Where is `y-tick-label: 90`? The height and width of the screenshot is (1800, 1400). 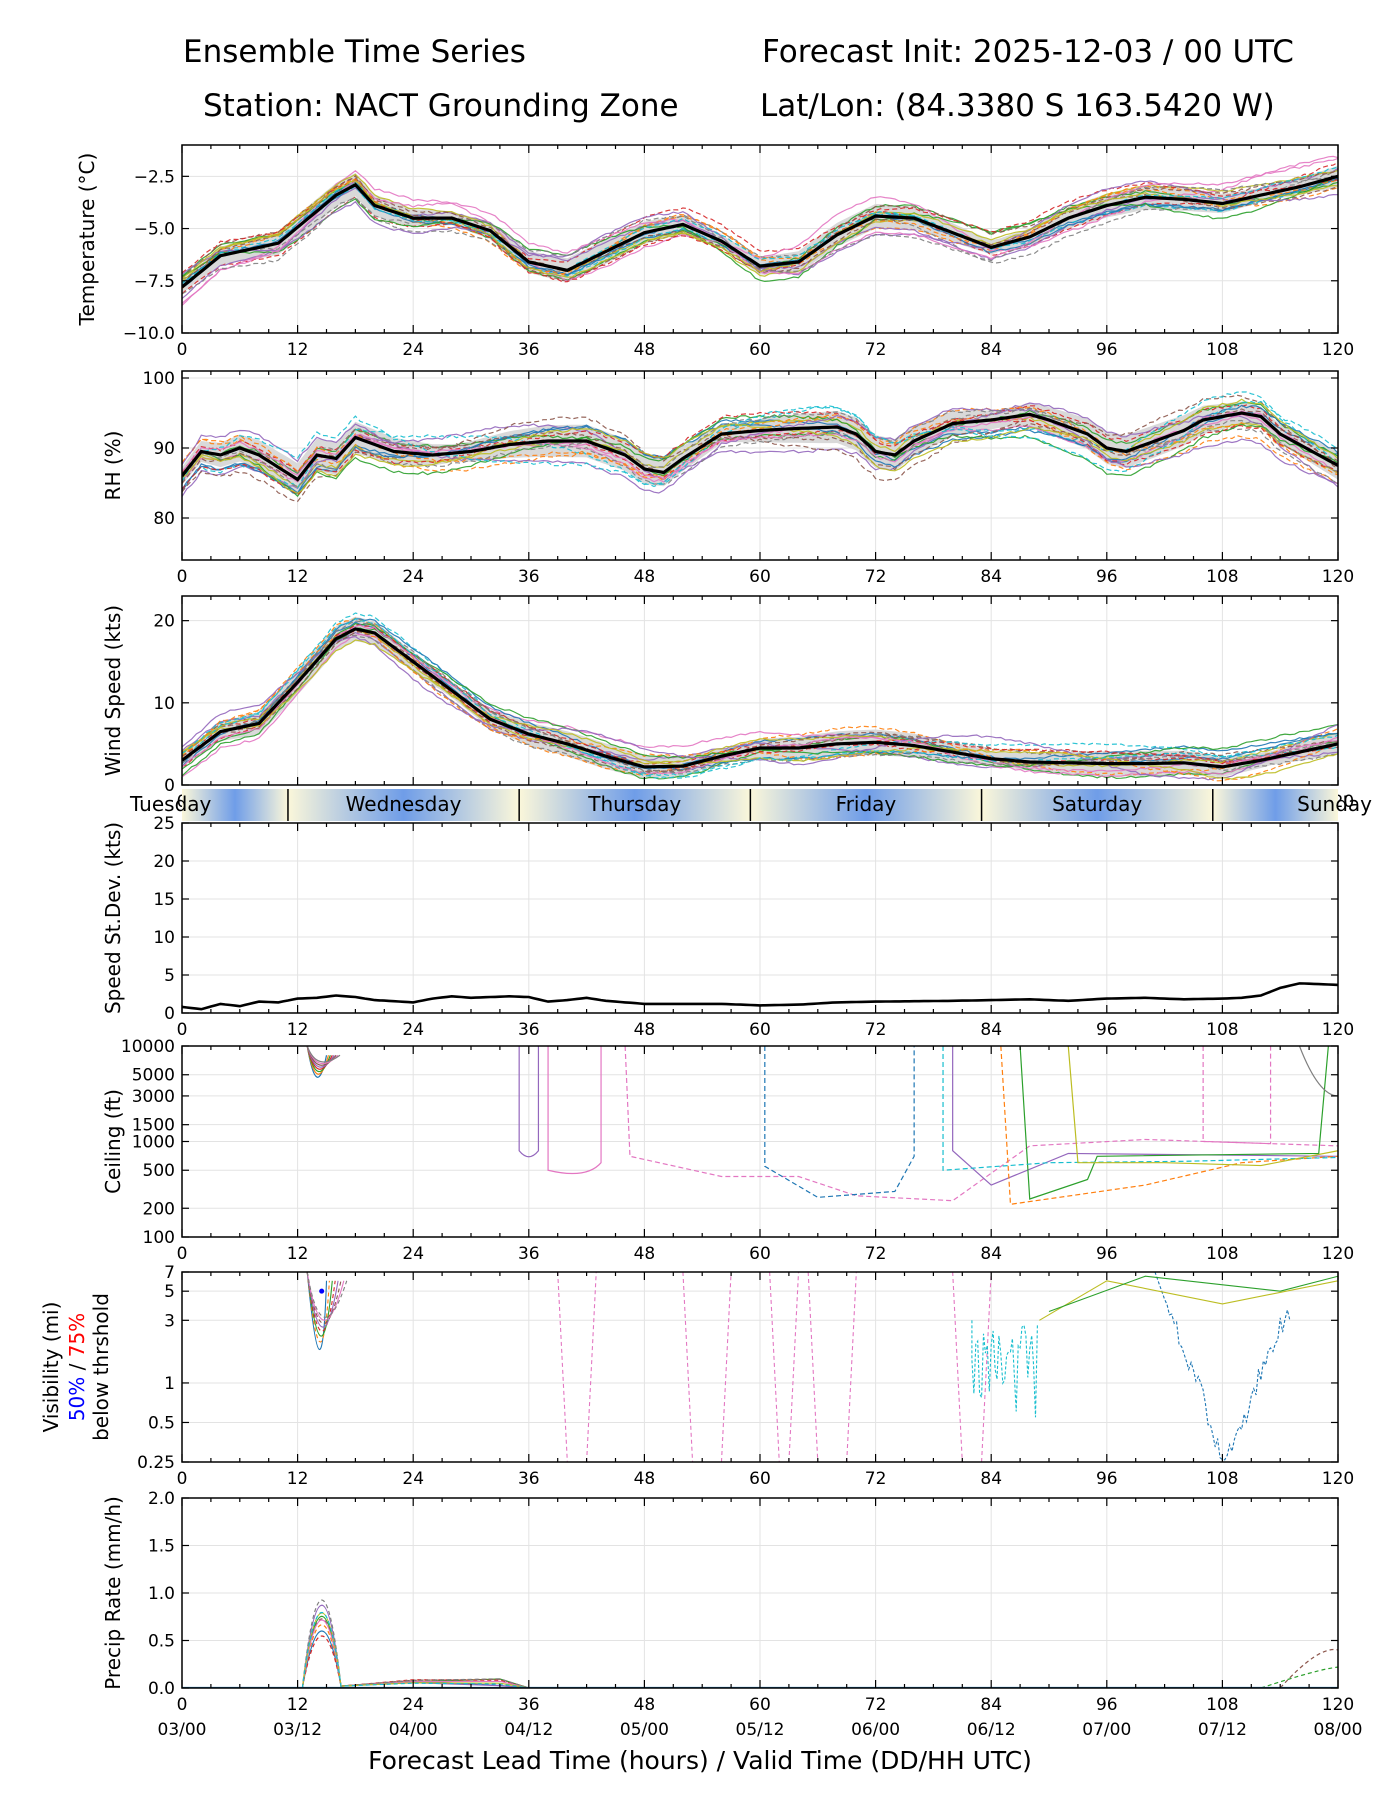 y-tick-label: 90 is located at coordinates (164, 449).